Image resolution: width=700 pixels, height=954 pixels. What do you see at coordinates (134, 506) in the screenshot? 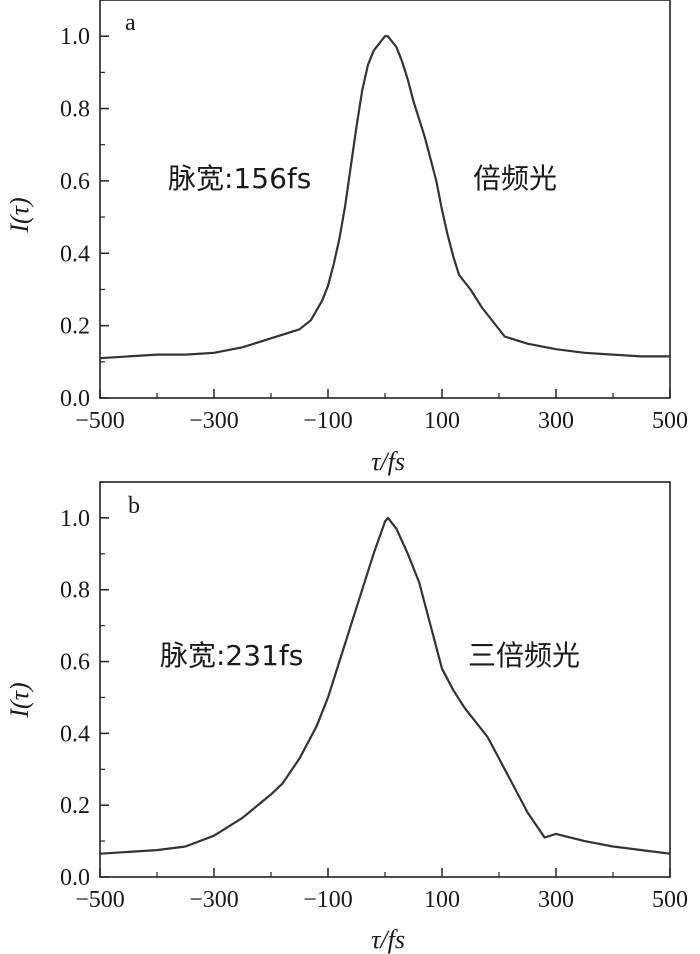
I see `panel-label: b` at bounding box center [134, 506].